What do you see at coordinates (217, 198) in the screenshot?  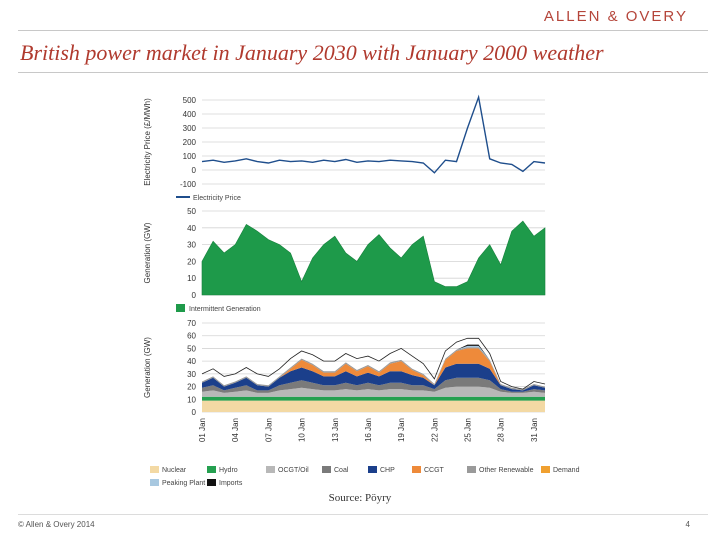 I see `legend-label-price: Electricity Price` at bounding box center [217, 198].